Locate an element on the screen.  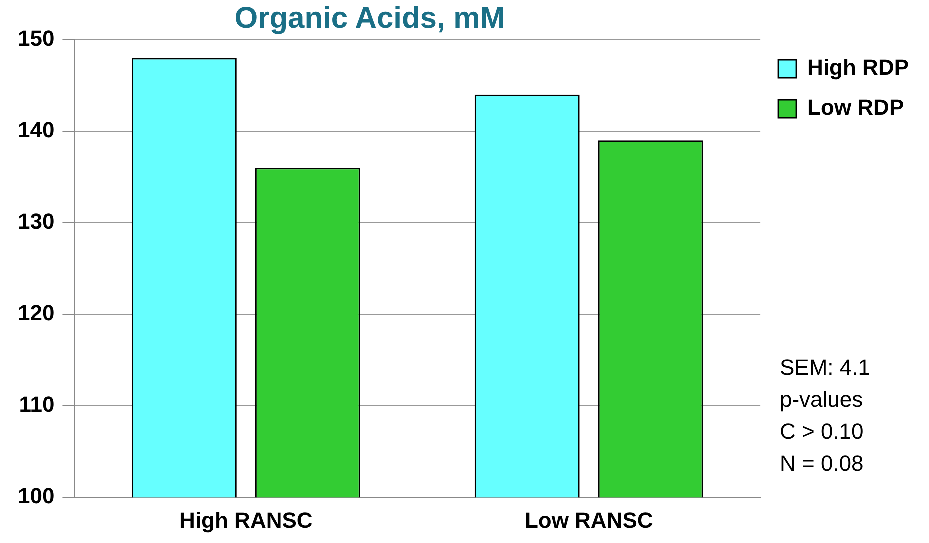
legend-label: Low RDP is located at coordinates (856, 107).